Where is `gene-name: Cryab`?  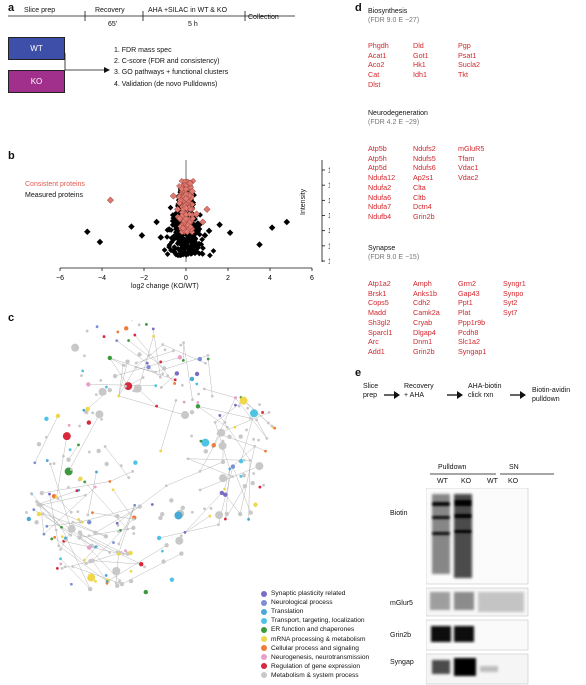
gene-name: Cryab is located at coordinates (423, 322).